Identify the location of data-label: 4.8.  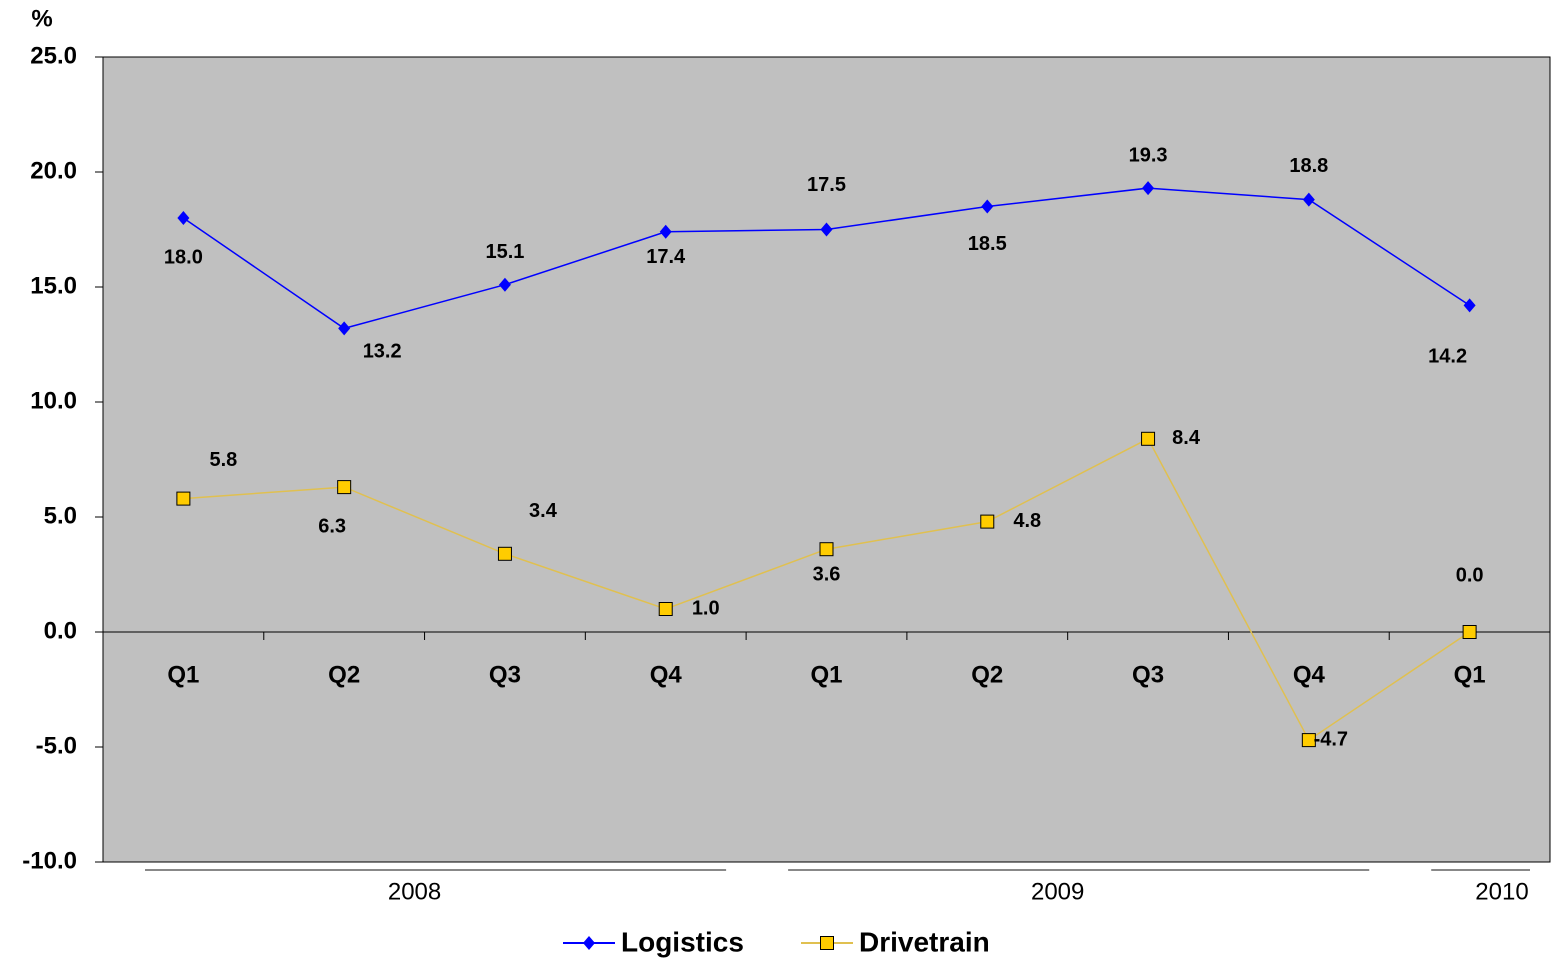
(1027, 521).